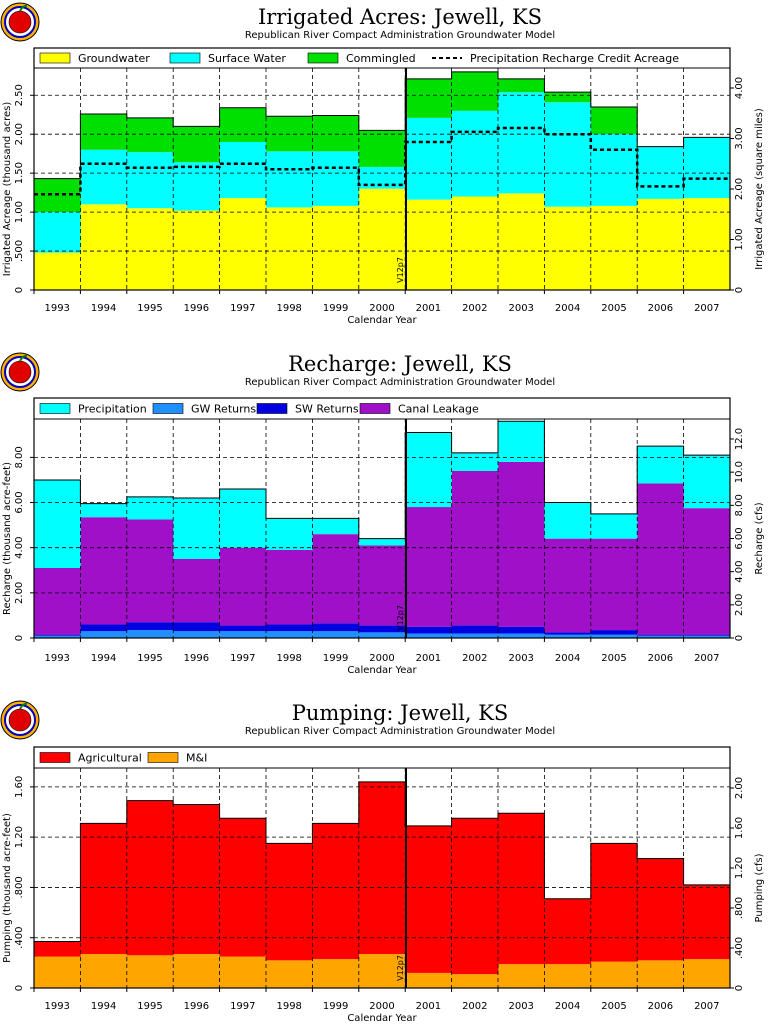  I want to click on legend-swatch-commingled, so click(323, 58).